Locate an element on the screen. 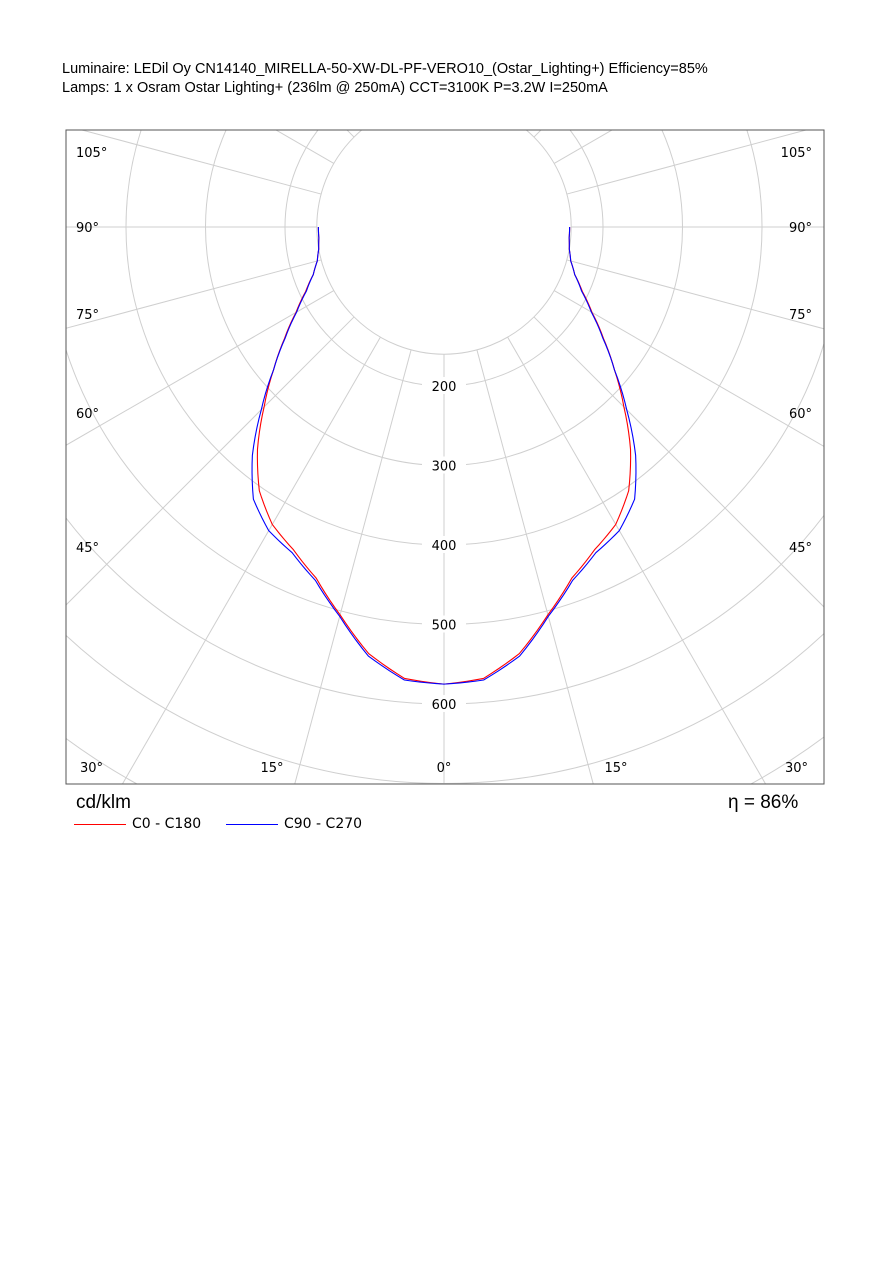  radial-tick-label: 600 is located at coordinates (444, 705).